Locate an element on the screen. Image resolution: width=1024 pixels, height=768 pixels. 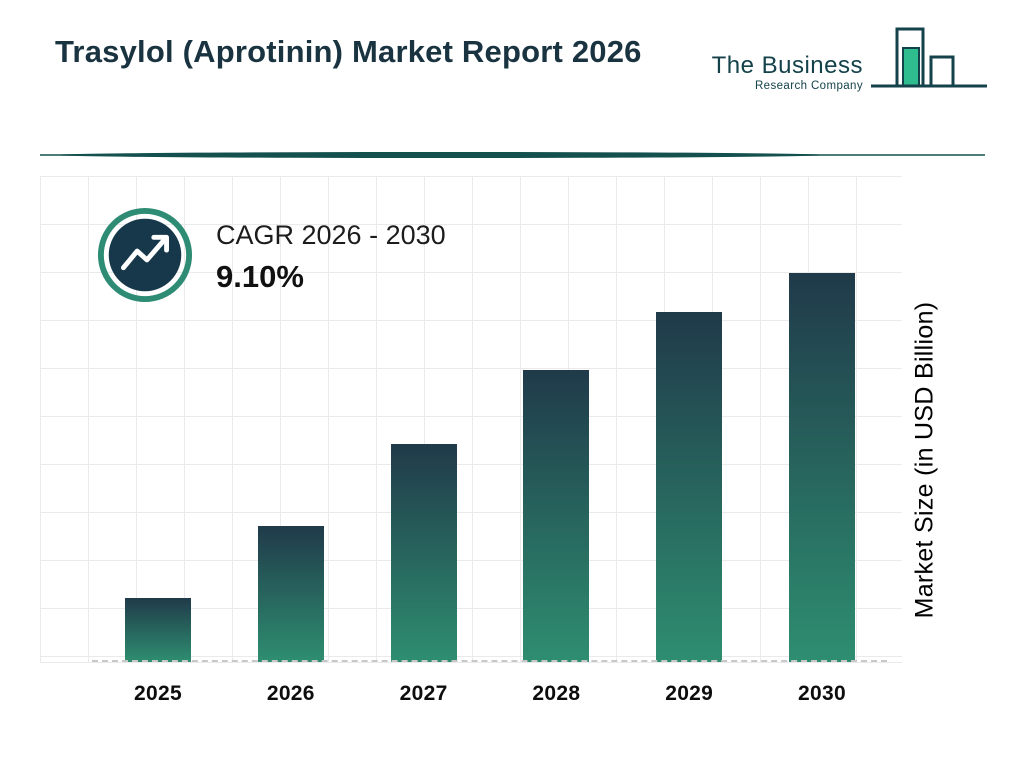
bar-2030 is located at coordinates (821, 467).